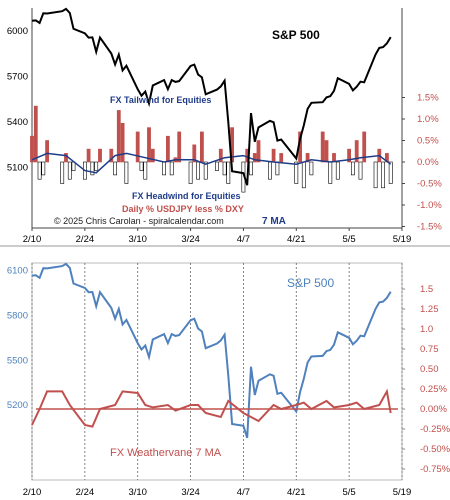  I want to click on top-right-tick-label: 0.5%, so click(428, 141).